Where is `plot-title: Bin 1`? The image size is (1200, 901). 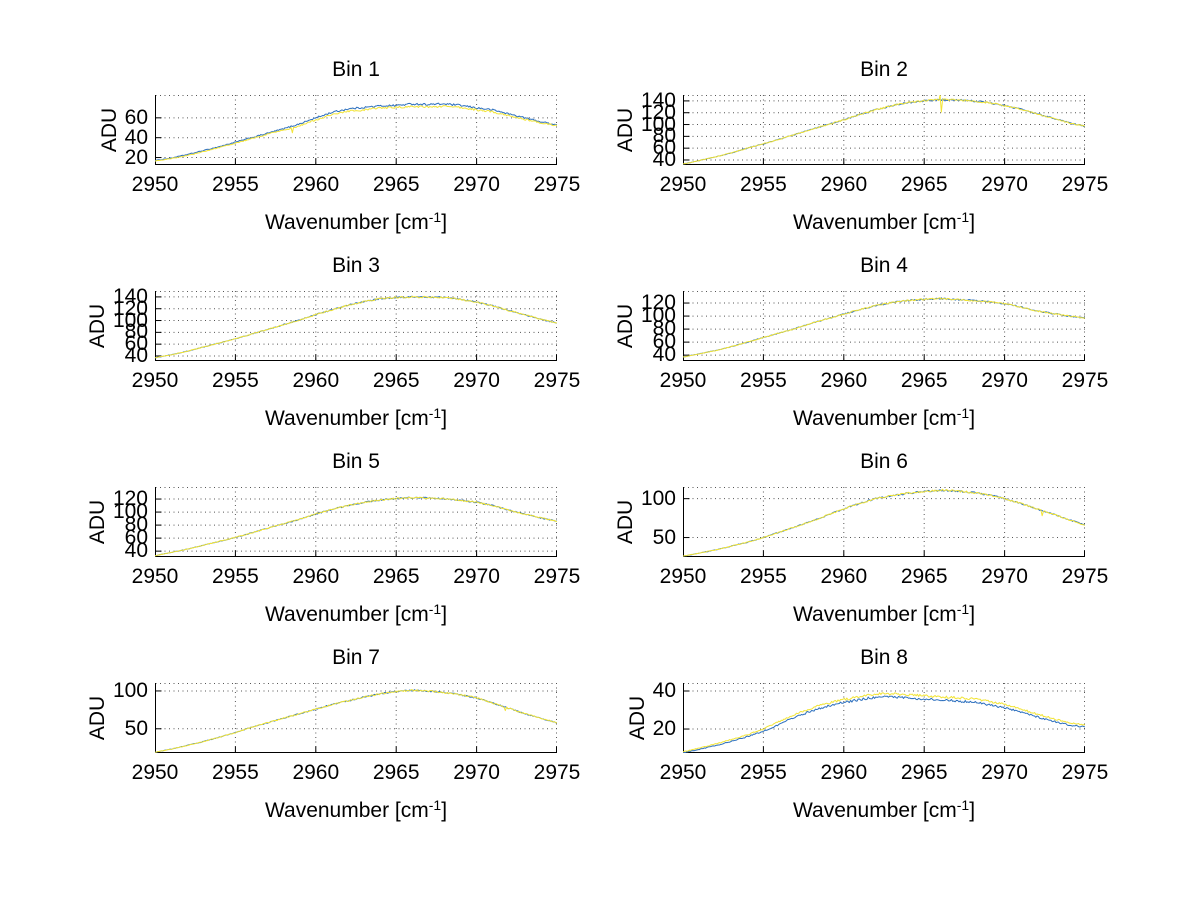
plot-title: Bin 1 is located at coordinates (356, 69).